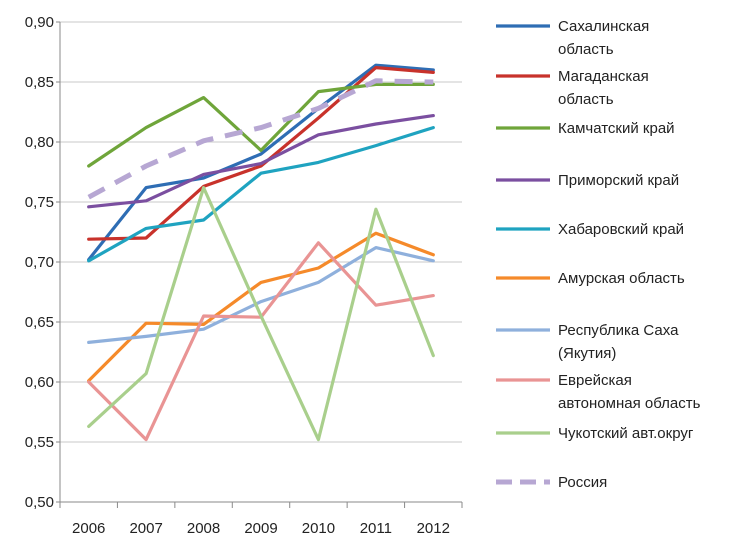 The image size is (750, 555). What do you see at coordinates (595, 380) in the screenshot?
I see `legend-label: Еврейская` at bounding box center [595, 380].